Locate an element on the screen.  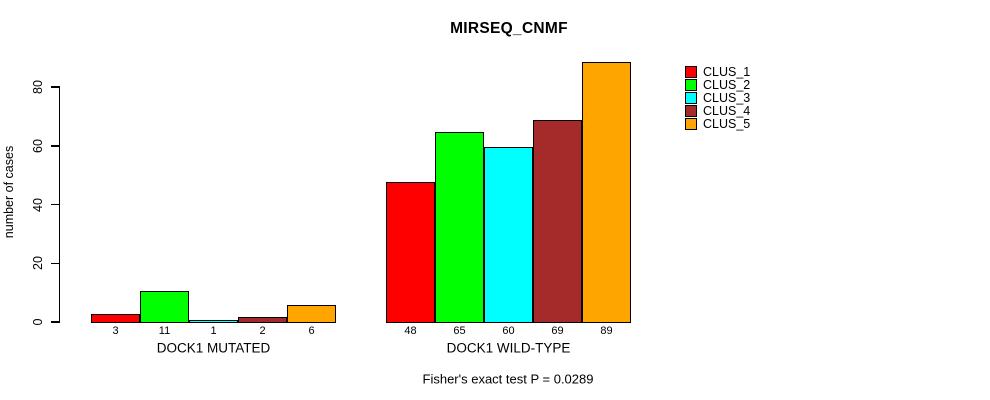
legend-item-clus_2: CLUS_2 is located at coordinates (718, 84).